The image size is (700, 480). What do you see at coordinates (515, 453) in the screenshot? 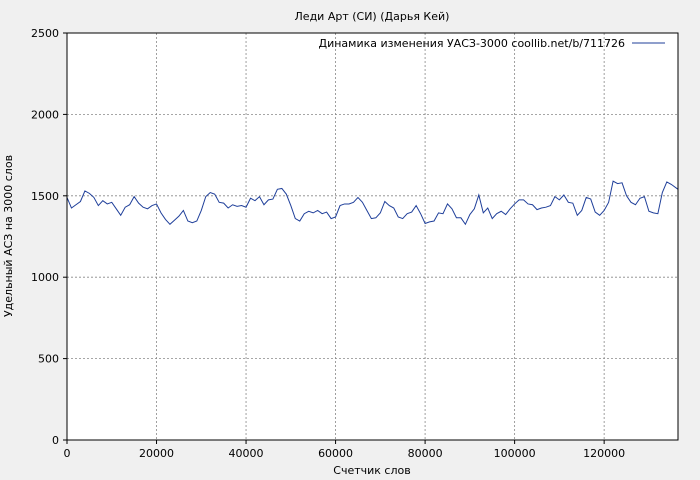
I see `x-tick-label: 100000` at bounding box center [515, 453].